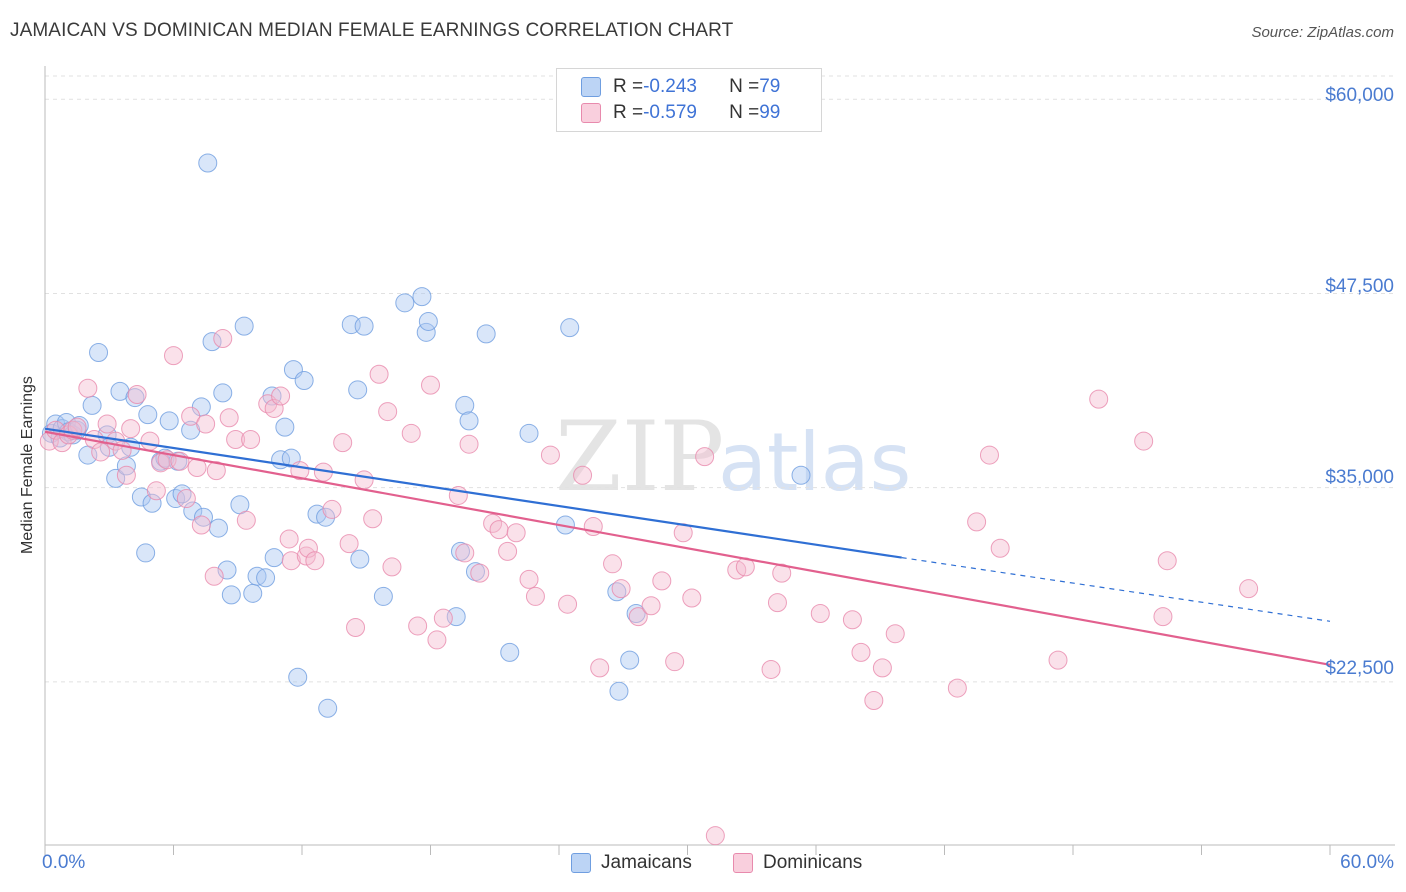 The height and width of the screenshot is (892, 1406). I want to click on legend-dominicans-label: Dominicans, so click(813, 862).